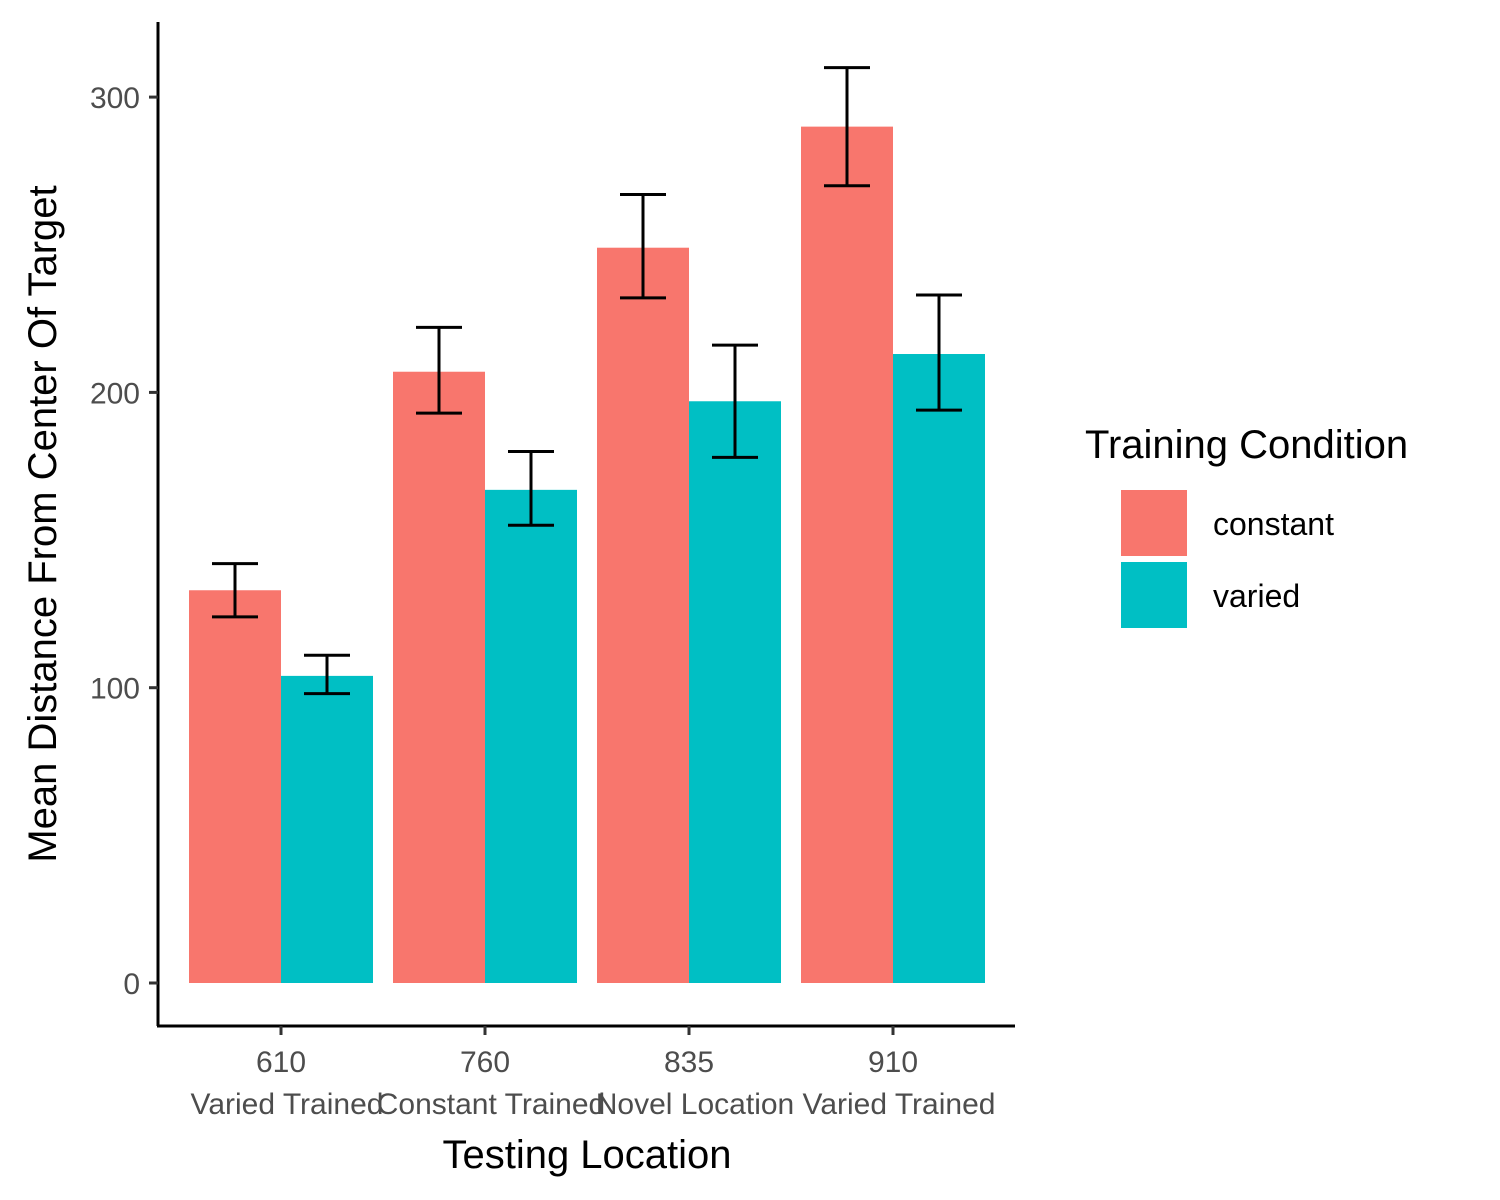 This screenshot has width=1500, height=1200. I want to click on legend: Training Condition constant varied, so click(1246, 525).